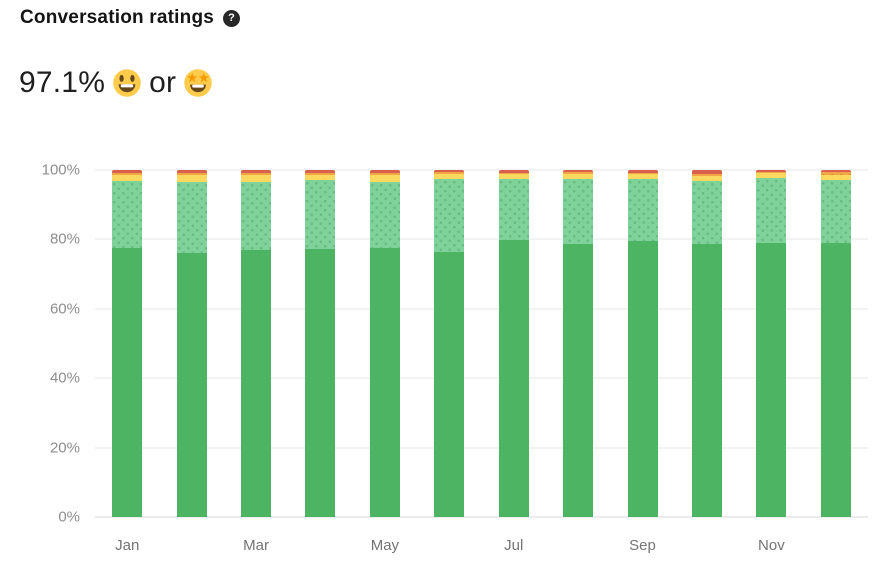 The width and height of the screenshot is (889, 577). What do you see at coordinates (385, 545) in the screenshot?
I see `x-axis-tick-may: May` at bounding box center [385, 545].